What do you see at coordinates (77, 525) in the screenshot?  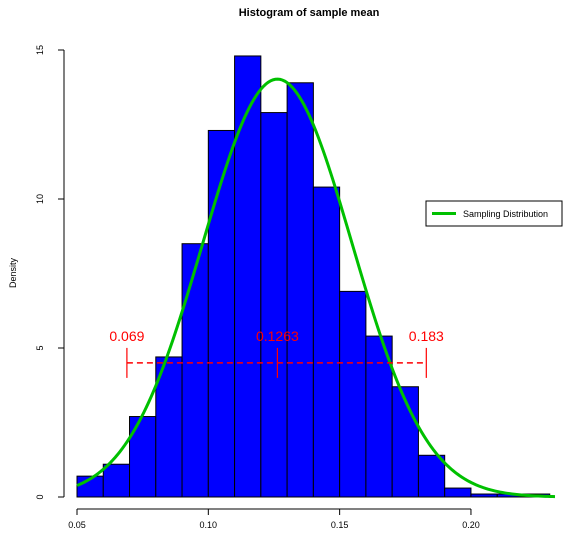 I see `x-tick-label: 0.05` at bounding box center [77, 525].